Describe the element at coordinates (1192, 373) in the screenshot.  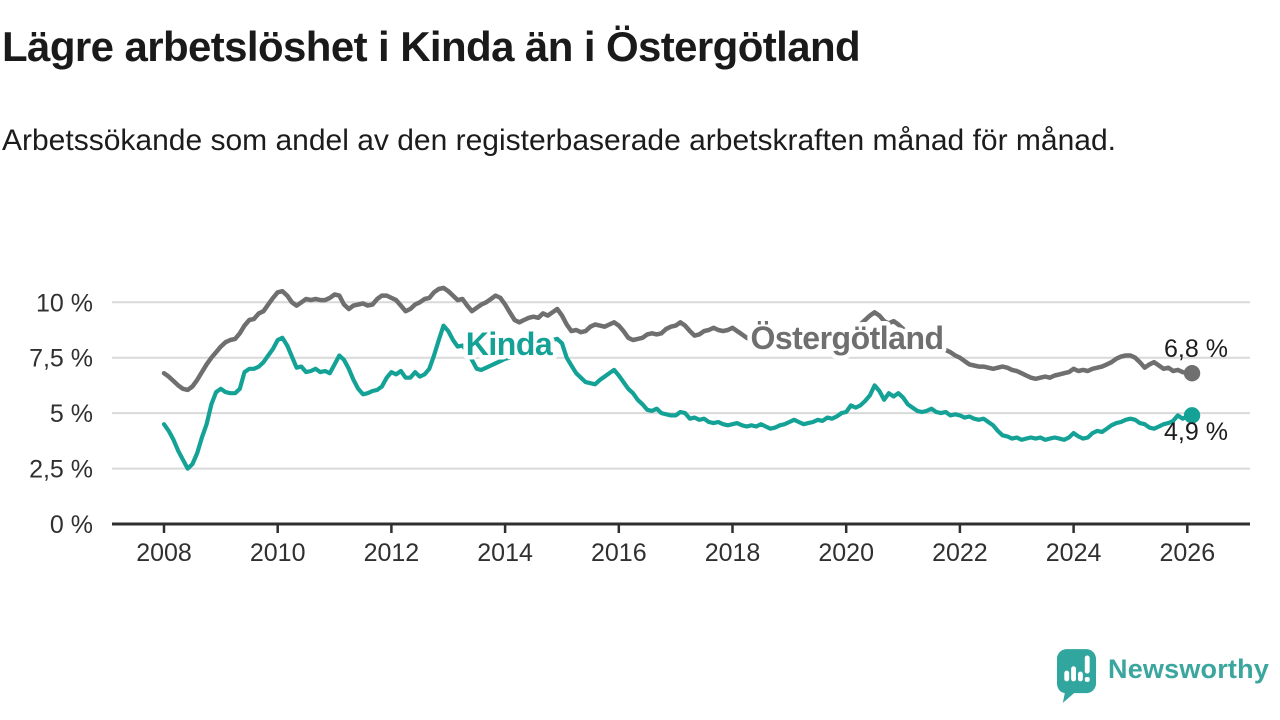
I see `series-end-dot-ostergotland` at that location.